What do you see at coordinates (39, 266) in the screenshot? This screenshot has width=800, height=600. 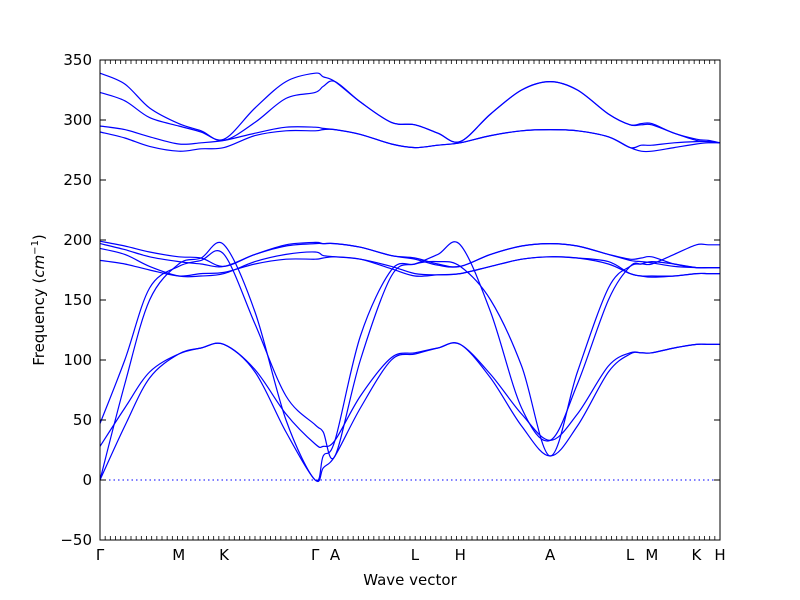 I see `y-axis-label-unit: cm` at bounding box center [39, 266].